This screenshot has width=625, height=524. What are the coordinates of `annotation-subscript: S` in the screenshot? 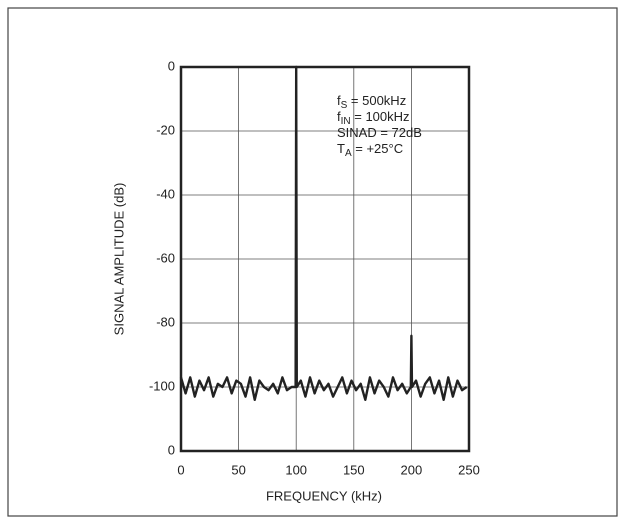 It's located at (344, 105).